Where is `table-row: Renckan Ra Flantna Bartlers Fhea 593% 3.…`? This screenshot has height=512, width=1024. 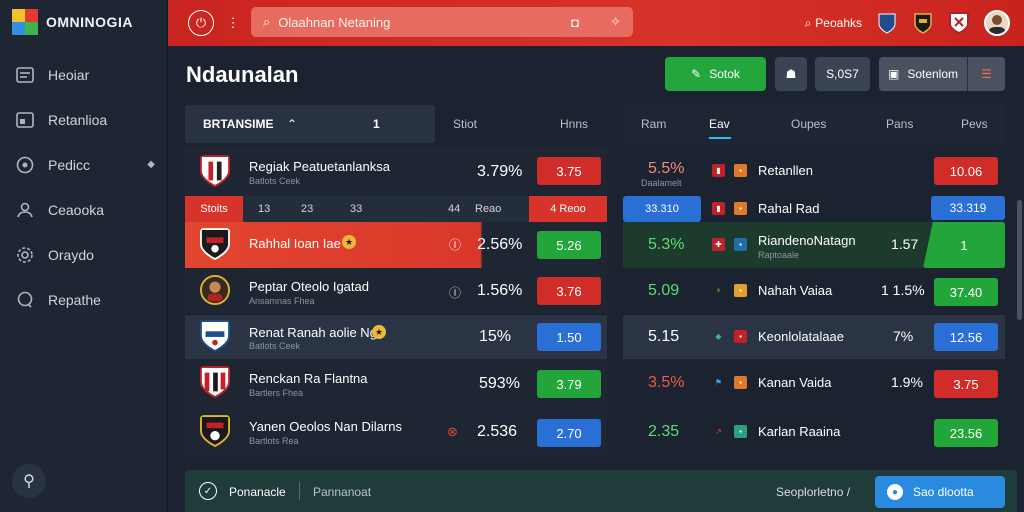 table-row: Renckan Ra Flantna Bartlers Fhea 593% 3.… is located at coordinates (396, 383).